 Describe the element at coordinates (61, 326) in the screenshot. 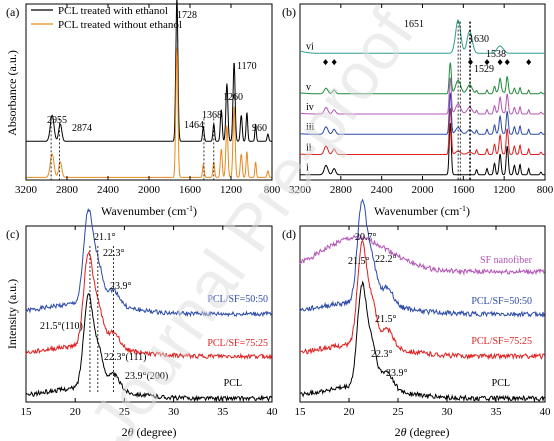

I see `c-ann-215-110: 21.5°(110)` at that location.